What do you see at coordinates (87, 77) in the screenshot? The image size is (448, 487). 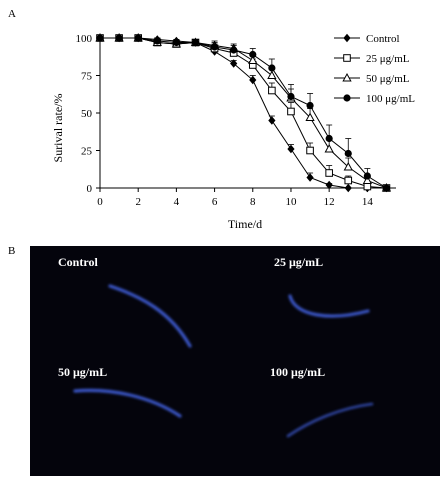 I see `y-tick-label: 75` at bounding box center [87, 77].